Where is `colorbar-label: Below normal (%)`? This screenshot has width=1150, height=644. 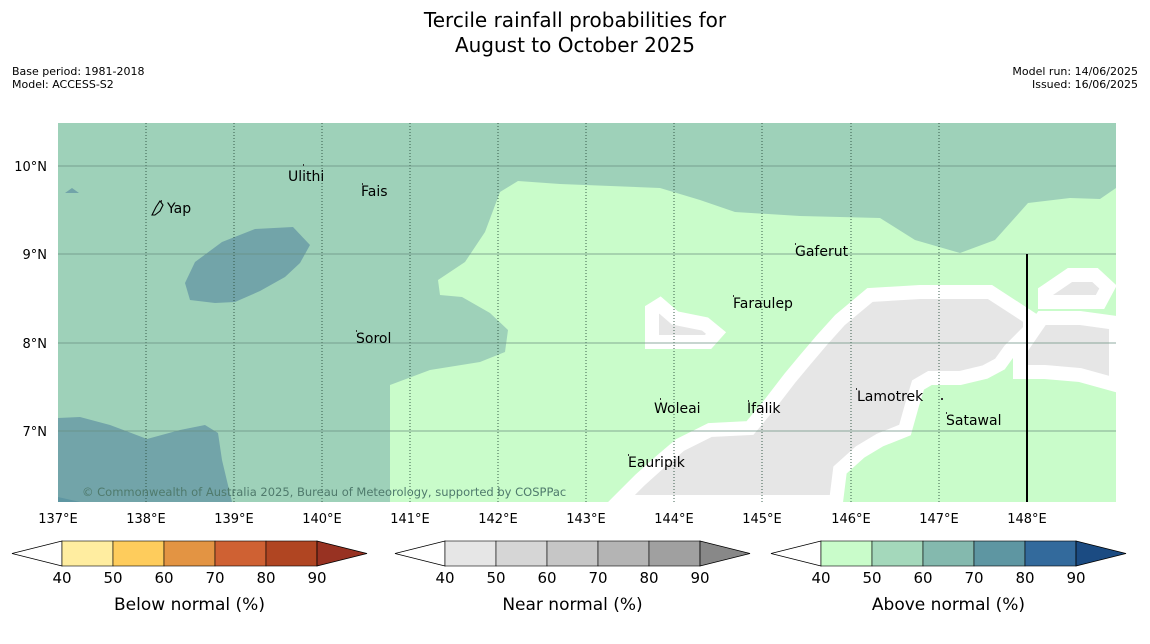
colorbar-label: Below normal (%) is located at coordinates (189, 605).